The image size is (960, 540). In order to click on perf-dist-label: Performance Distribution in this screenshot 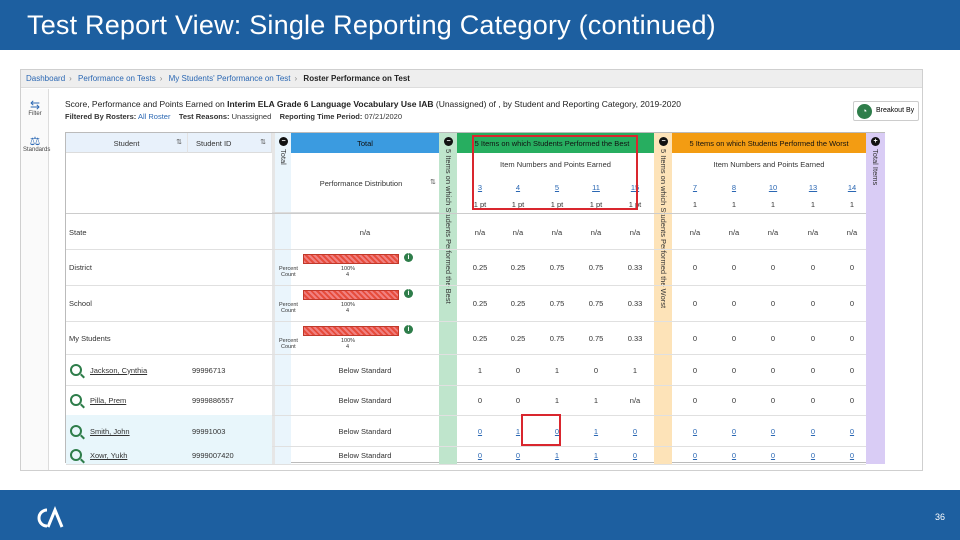, I will do `click(361, 183)`.